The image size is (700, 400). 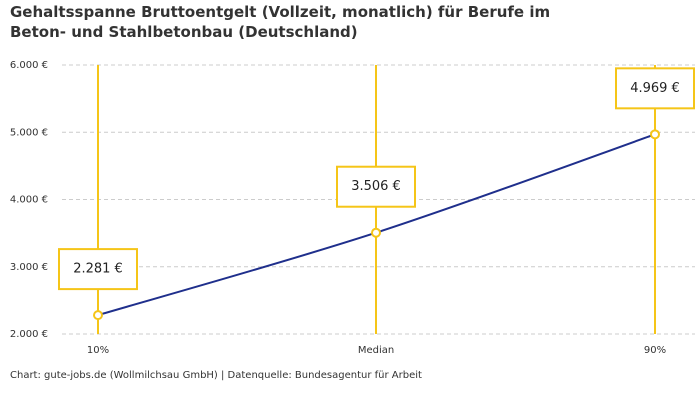 I want to click on y-tick-label: 6.000 €, so click(x=29, y=65).